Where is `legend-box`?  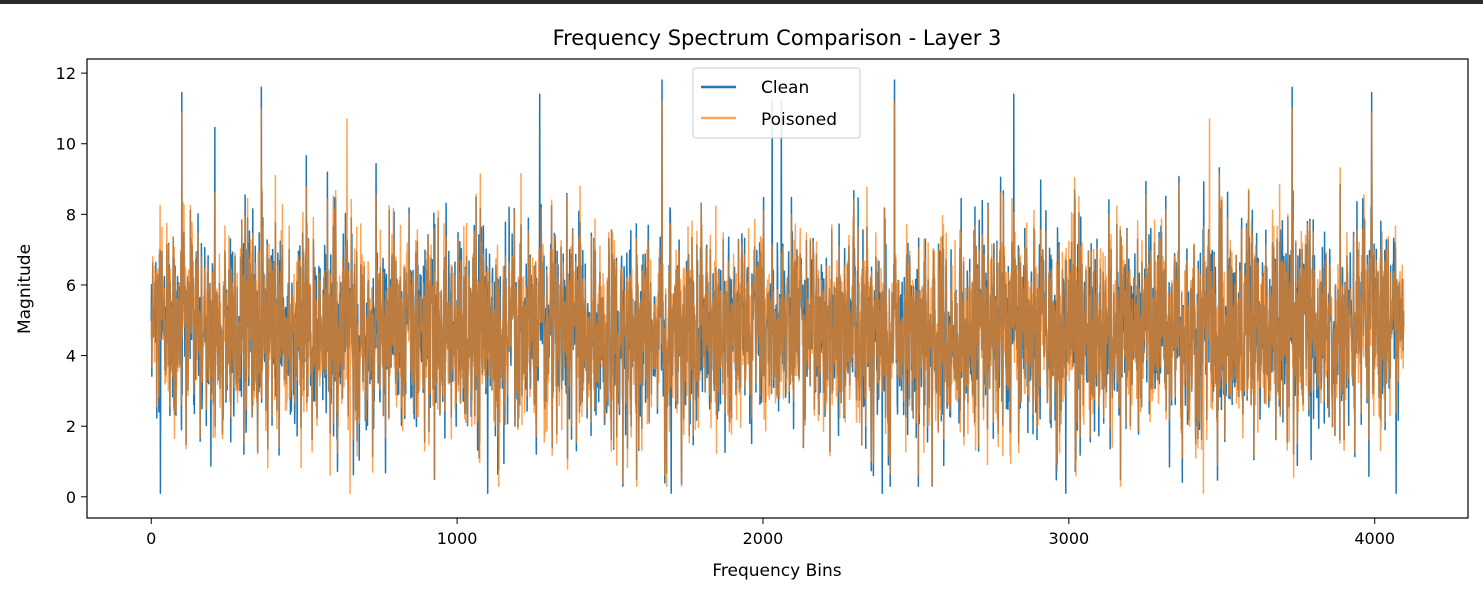
legend-box is located at coordinates (776, 103).